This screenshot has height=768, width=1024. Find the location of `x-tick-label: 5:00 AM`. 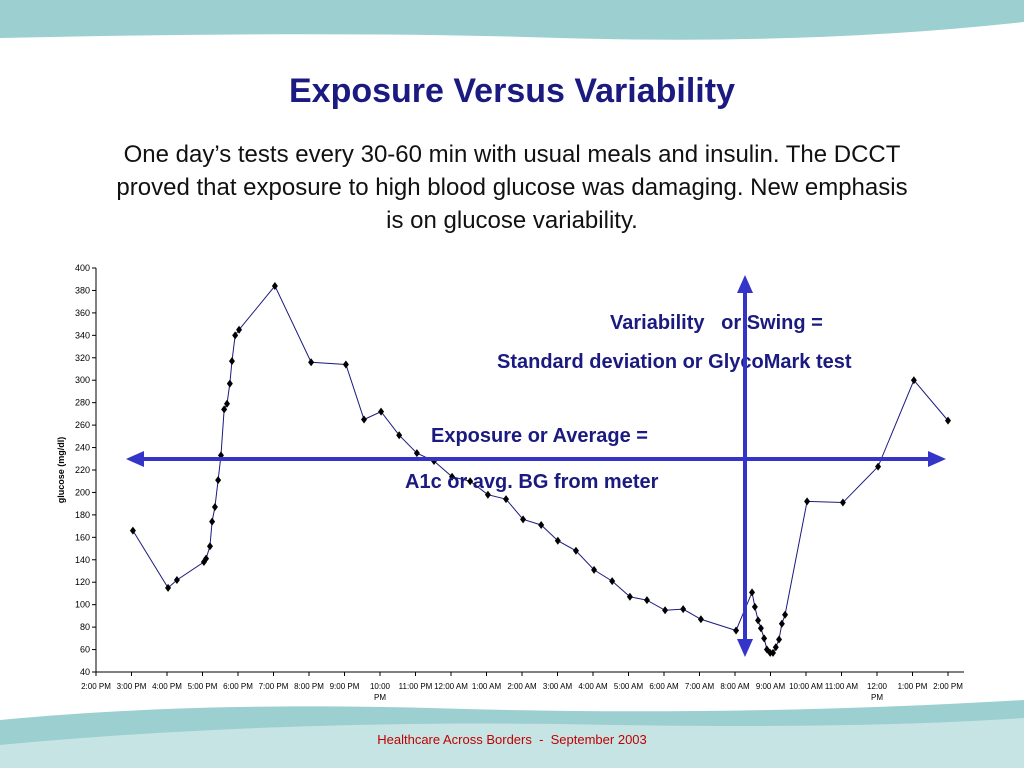

x-tick-label: 5:00 AM is located at coordinates (628, 686).